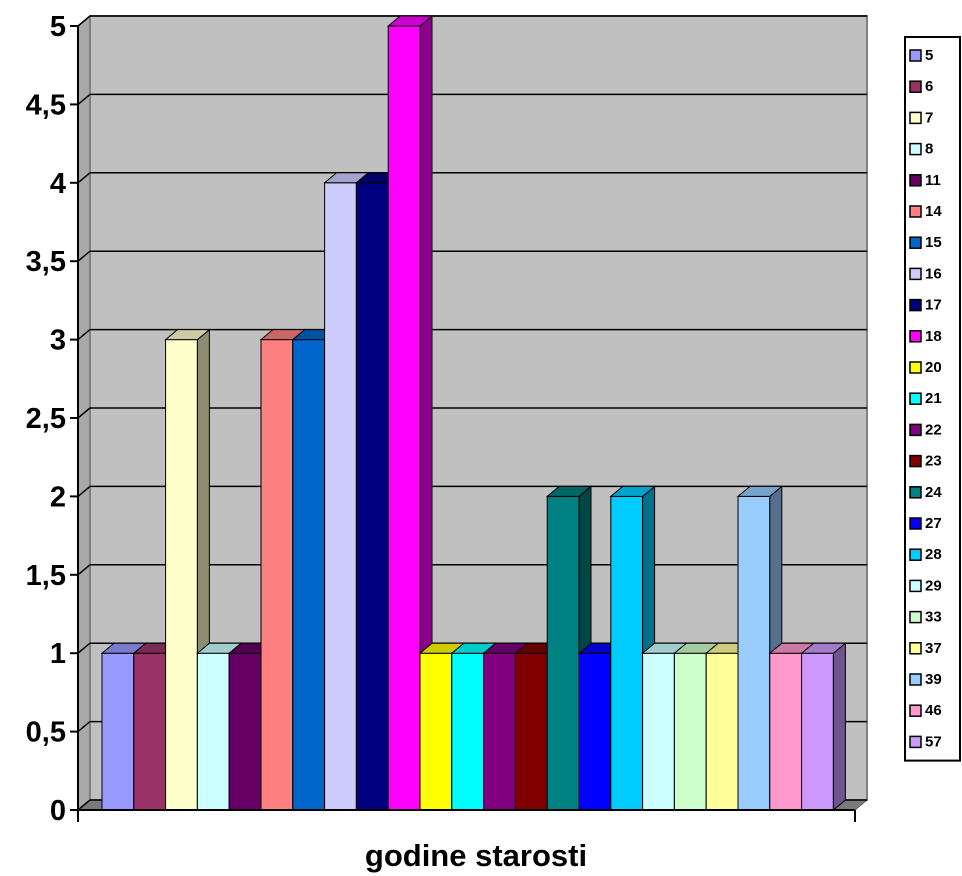  I want to click on legend-item-17: 17, so click(925, 305).